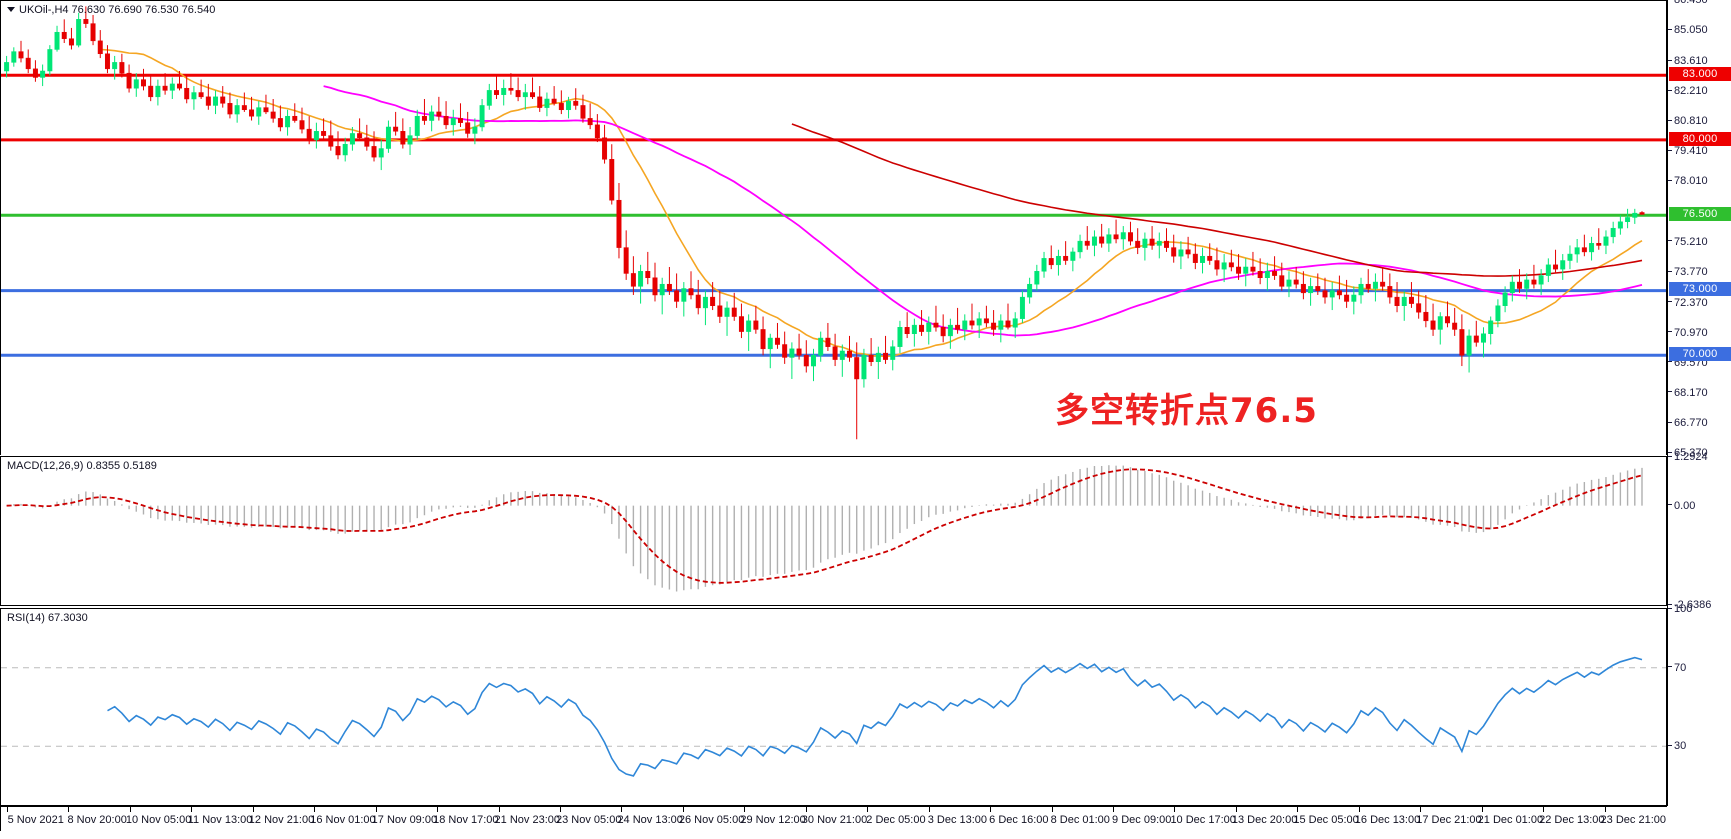 This screenshot has height=839, width=1731. I want to click on price-level-label: 80.000, so click(1700, 138).